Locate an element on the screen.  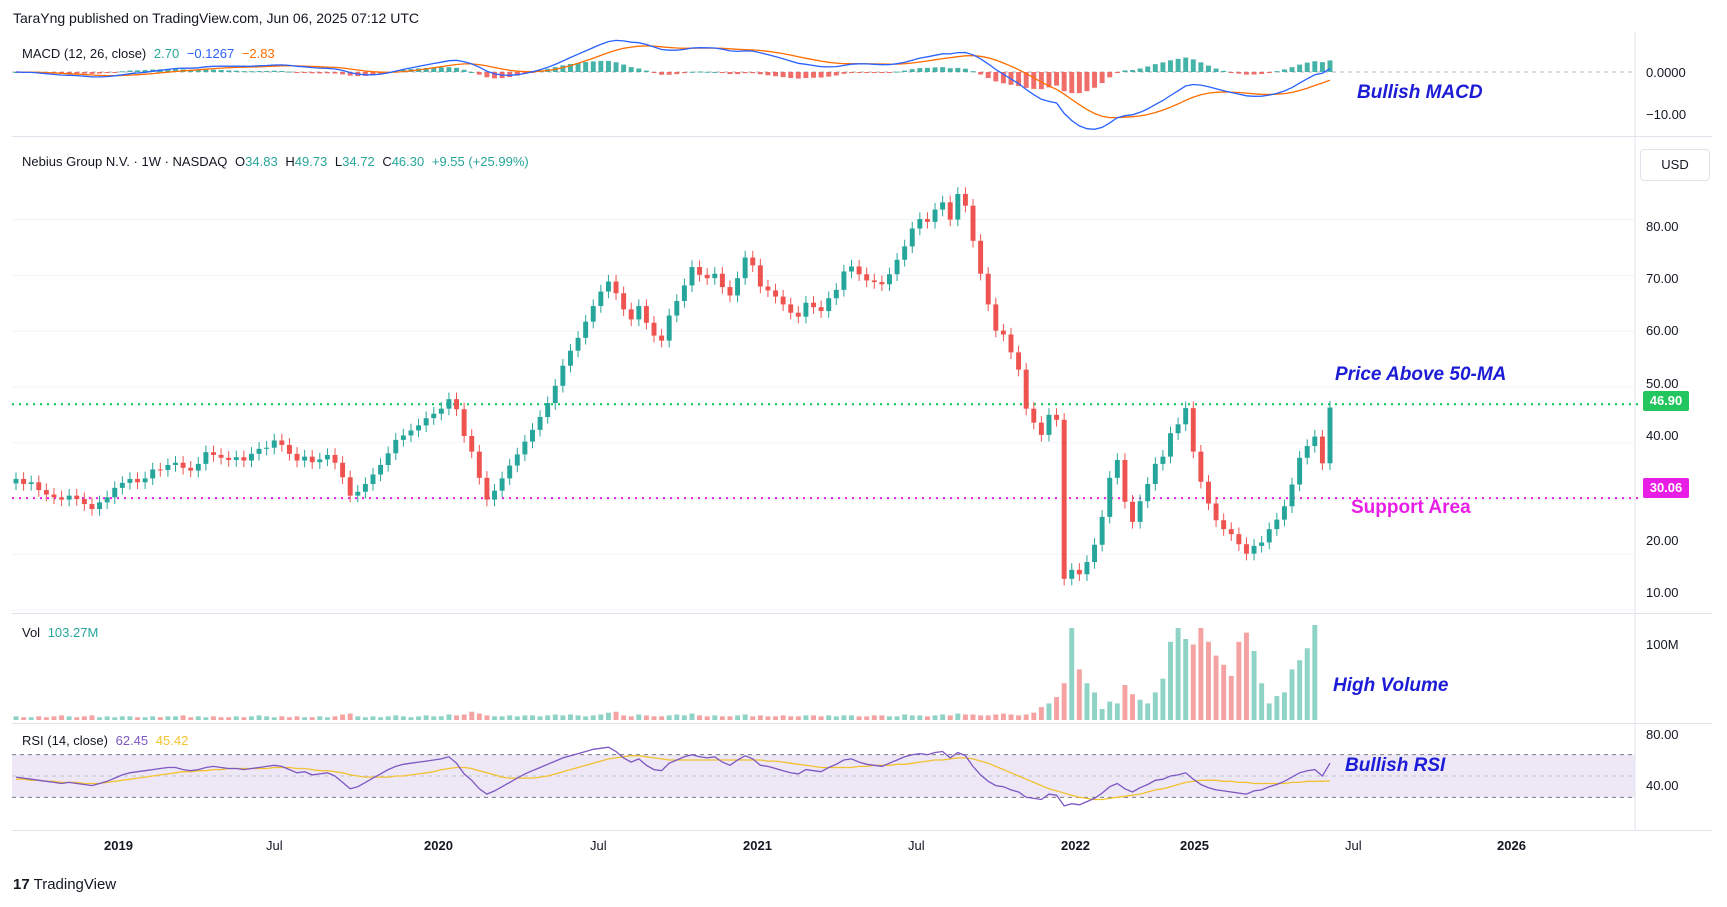
currency-button: USD is located at coordinates (1675, 165).